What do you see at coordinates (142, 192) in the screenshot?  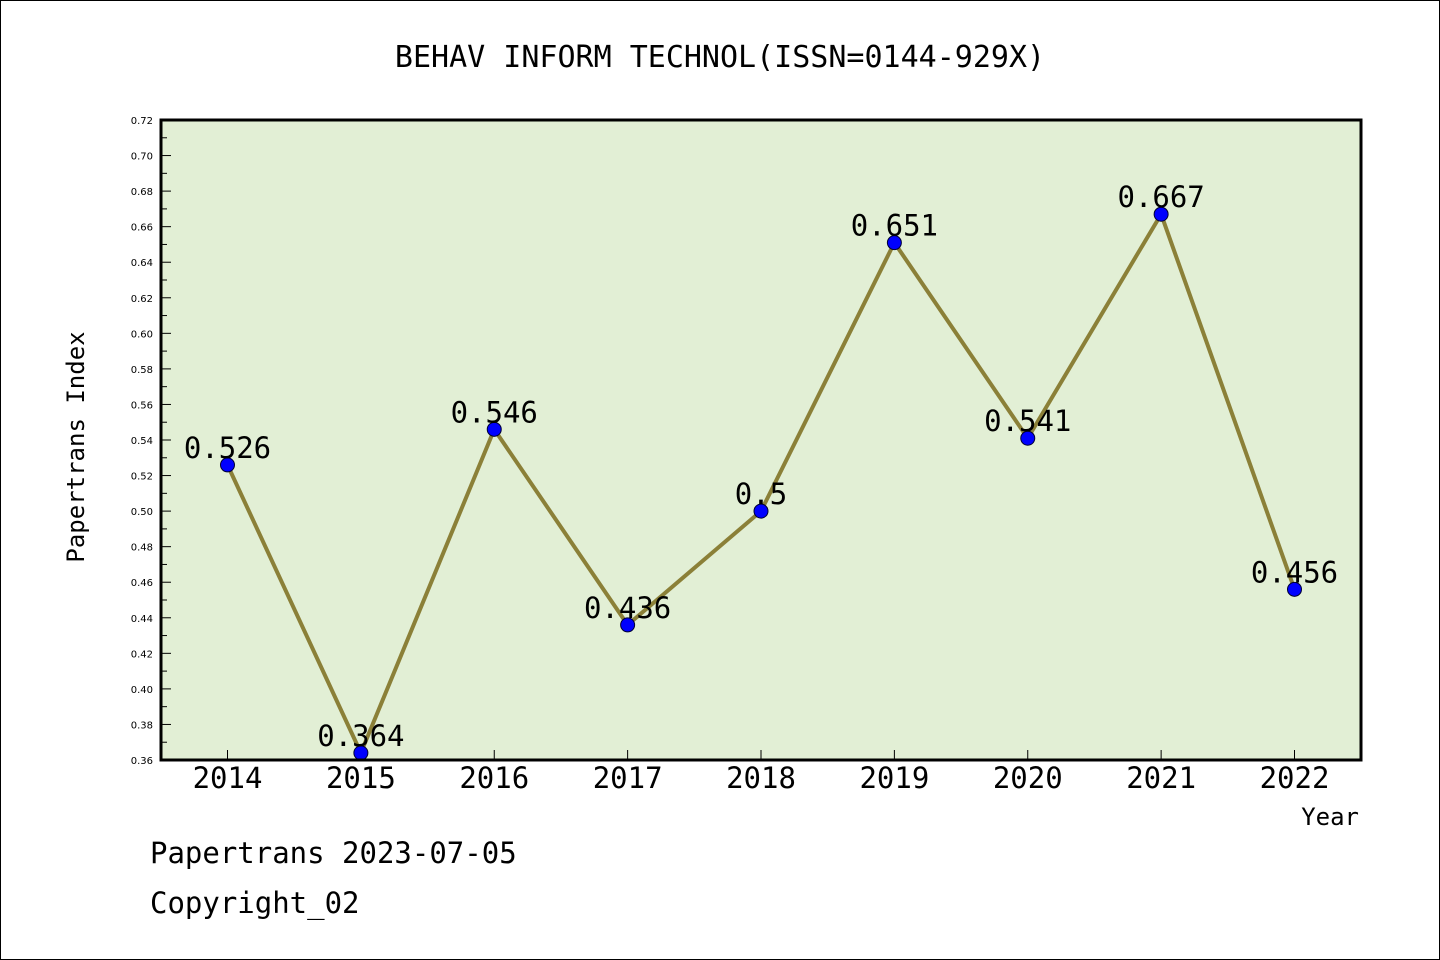 I see `y-tick-label: 0.68` at bounding box center [142, 192].